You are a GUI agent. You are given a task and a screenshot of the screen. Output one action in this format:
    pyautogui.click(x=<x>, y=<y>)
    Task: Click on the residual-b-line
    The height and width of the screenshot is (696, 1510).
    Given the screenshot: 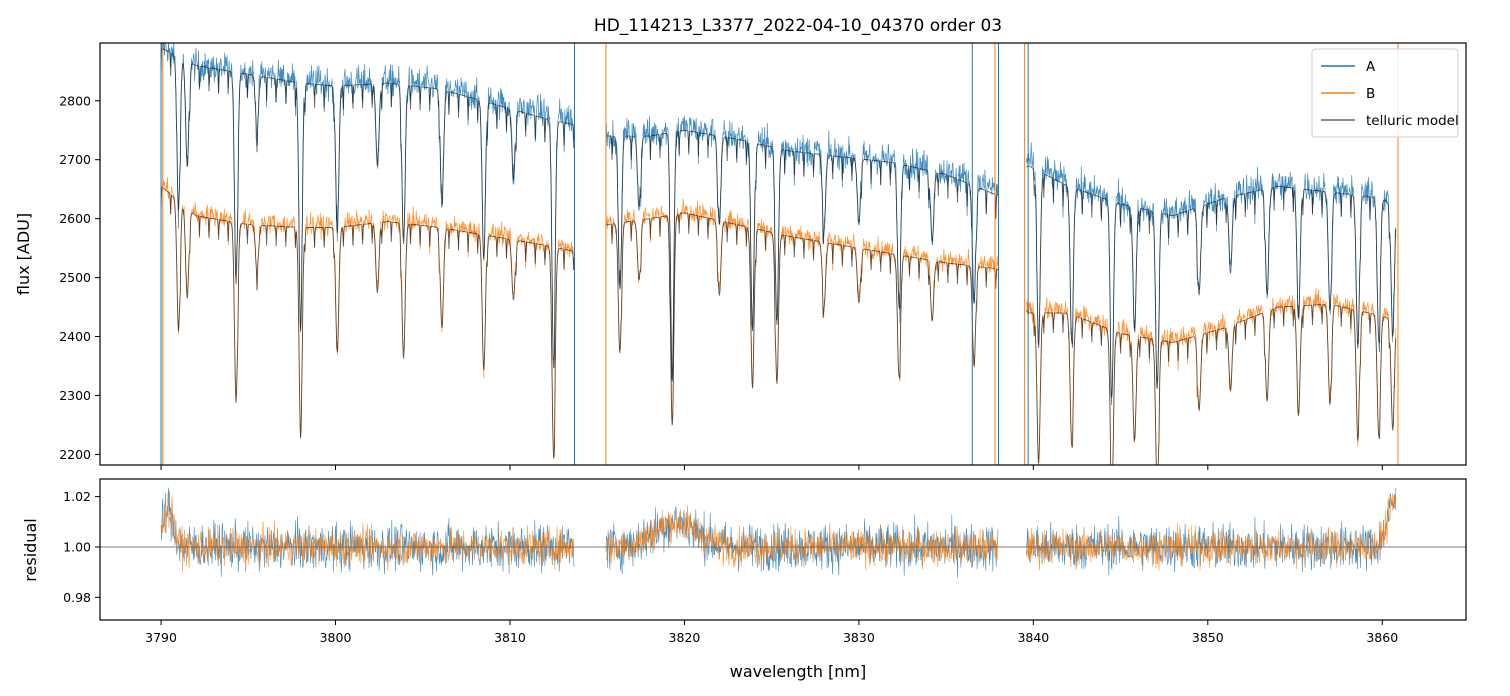 What is the action you would take?
    pyautogui.click(x=778, y=532)
    